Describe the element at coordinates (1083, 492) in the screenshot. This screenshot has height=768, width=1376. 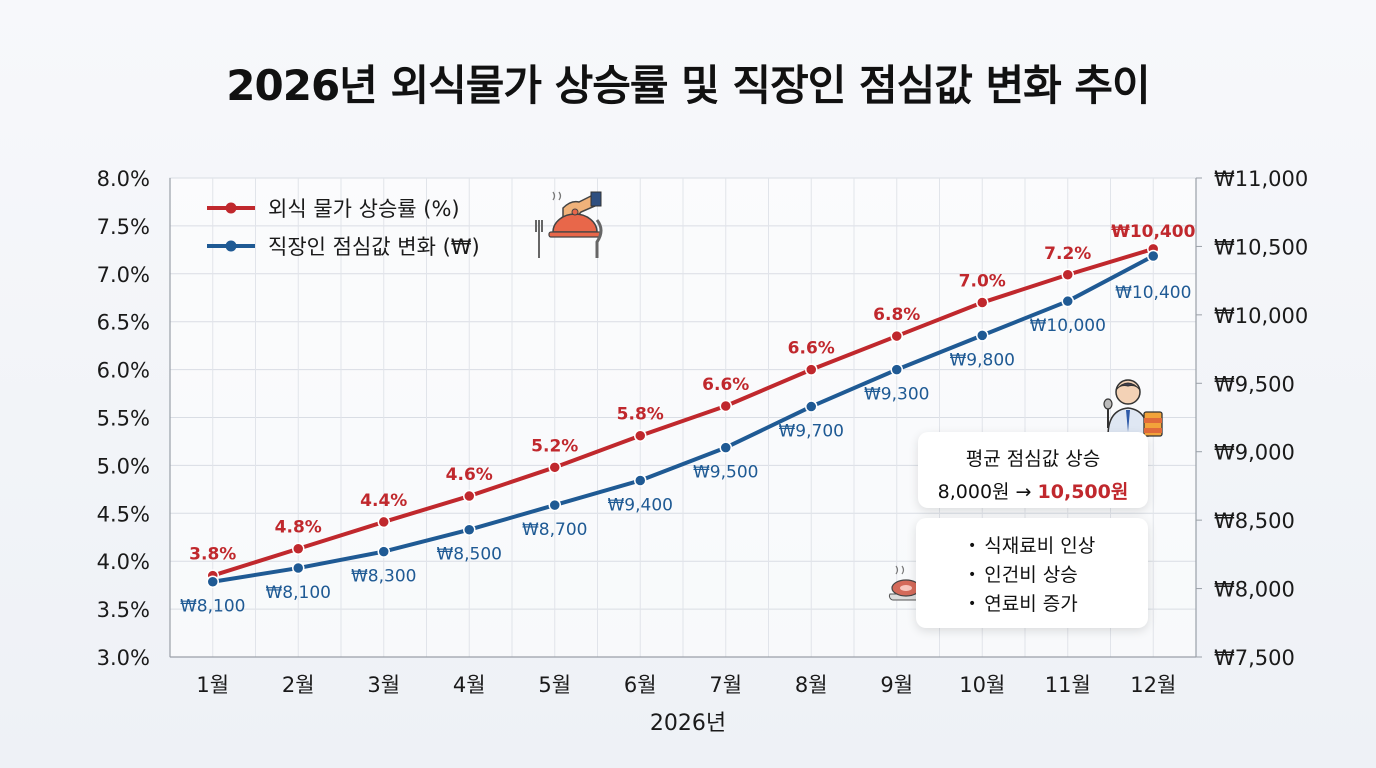
I see `avg-box-to: 10,500원` at that location.